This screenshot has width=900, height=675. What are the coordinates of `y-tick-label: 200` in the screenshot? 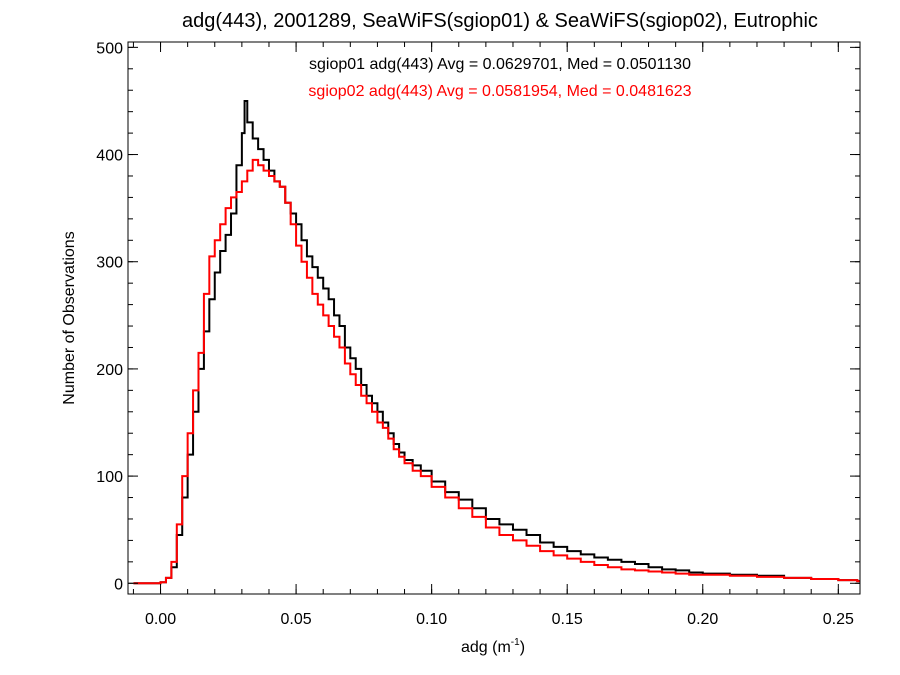 It's located at (109, 370).